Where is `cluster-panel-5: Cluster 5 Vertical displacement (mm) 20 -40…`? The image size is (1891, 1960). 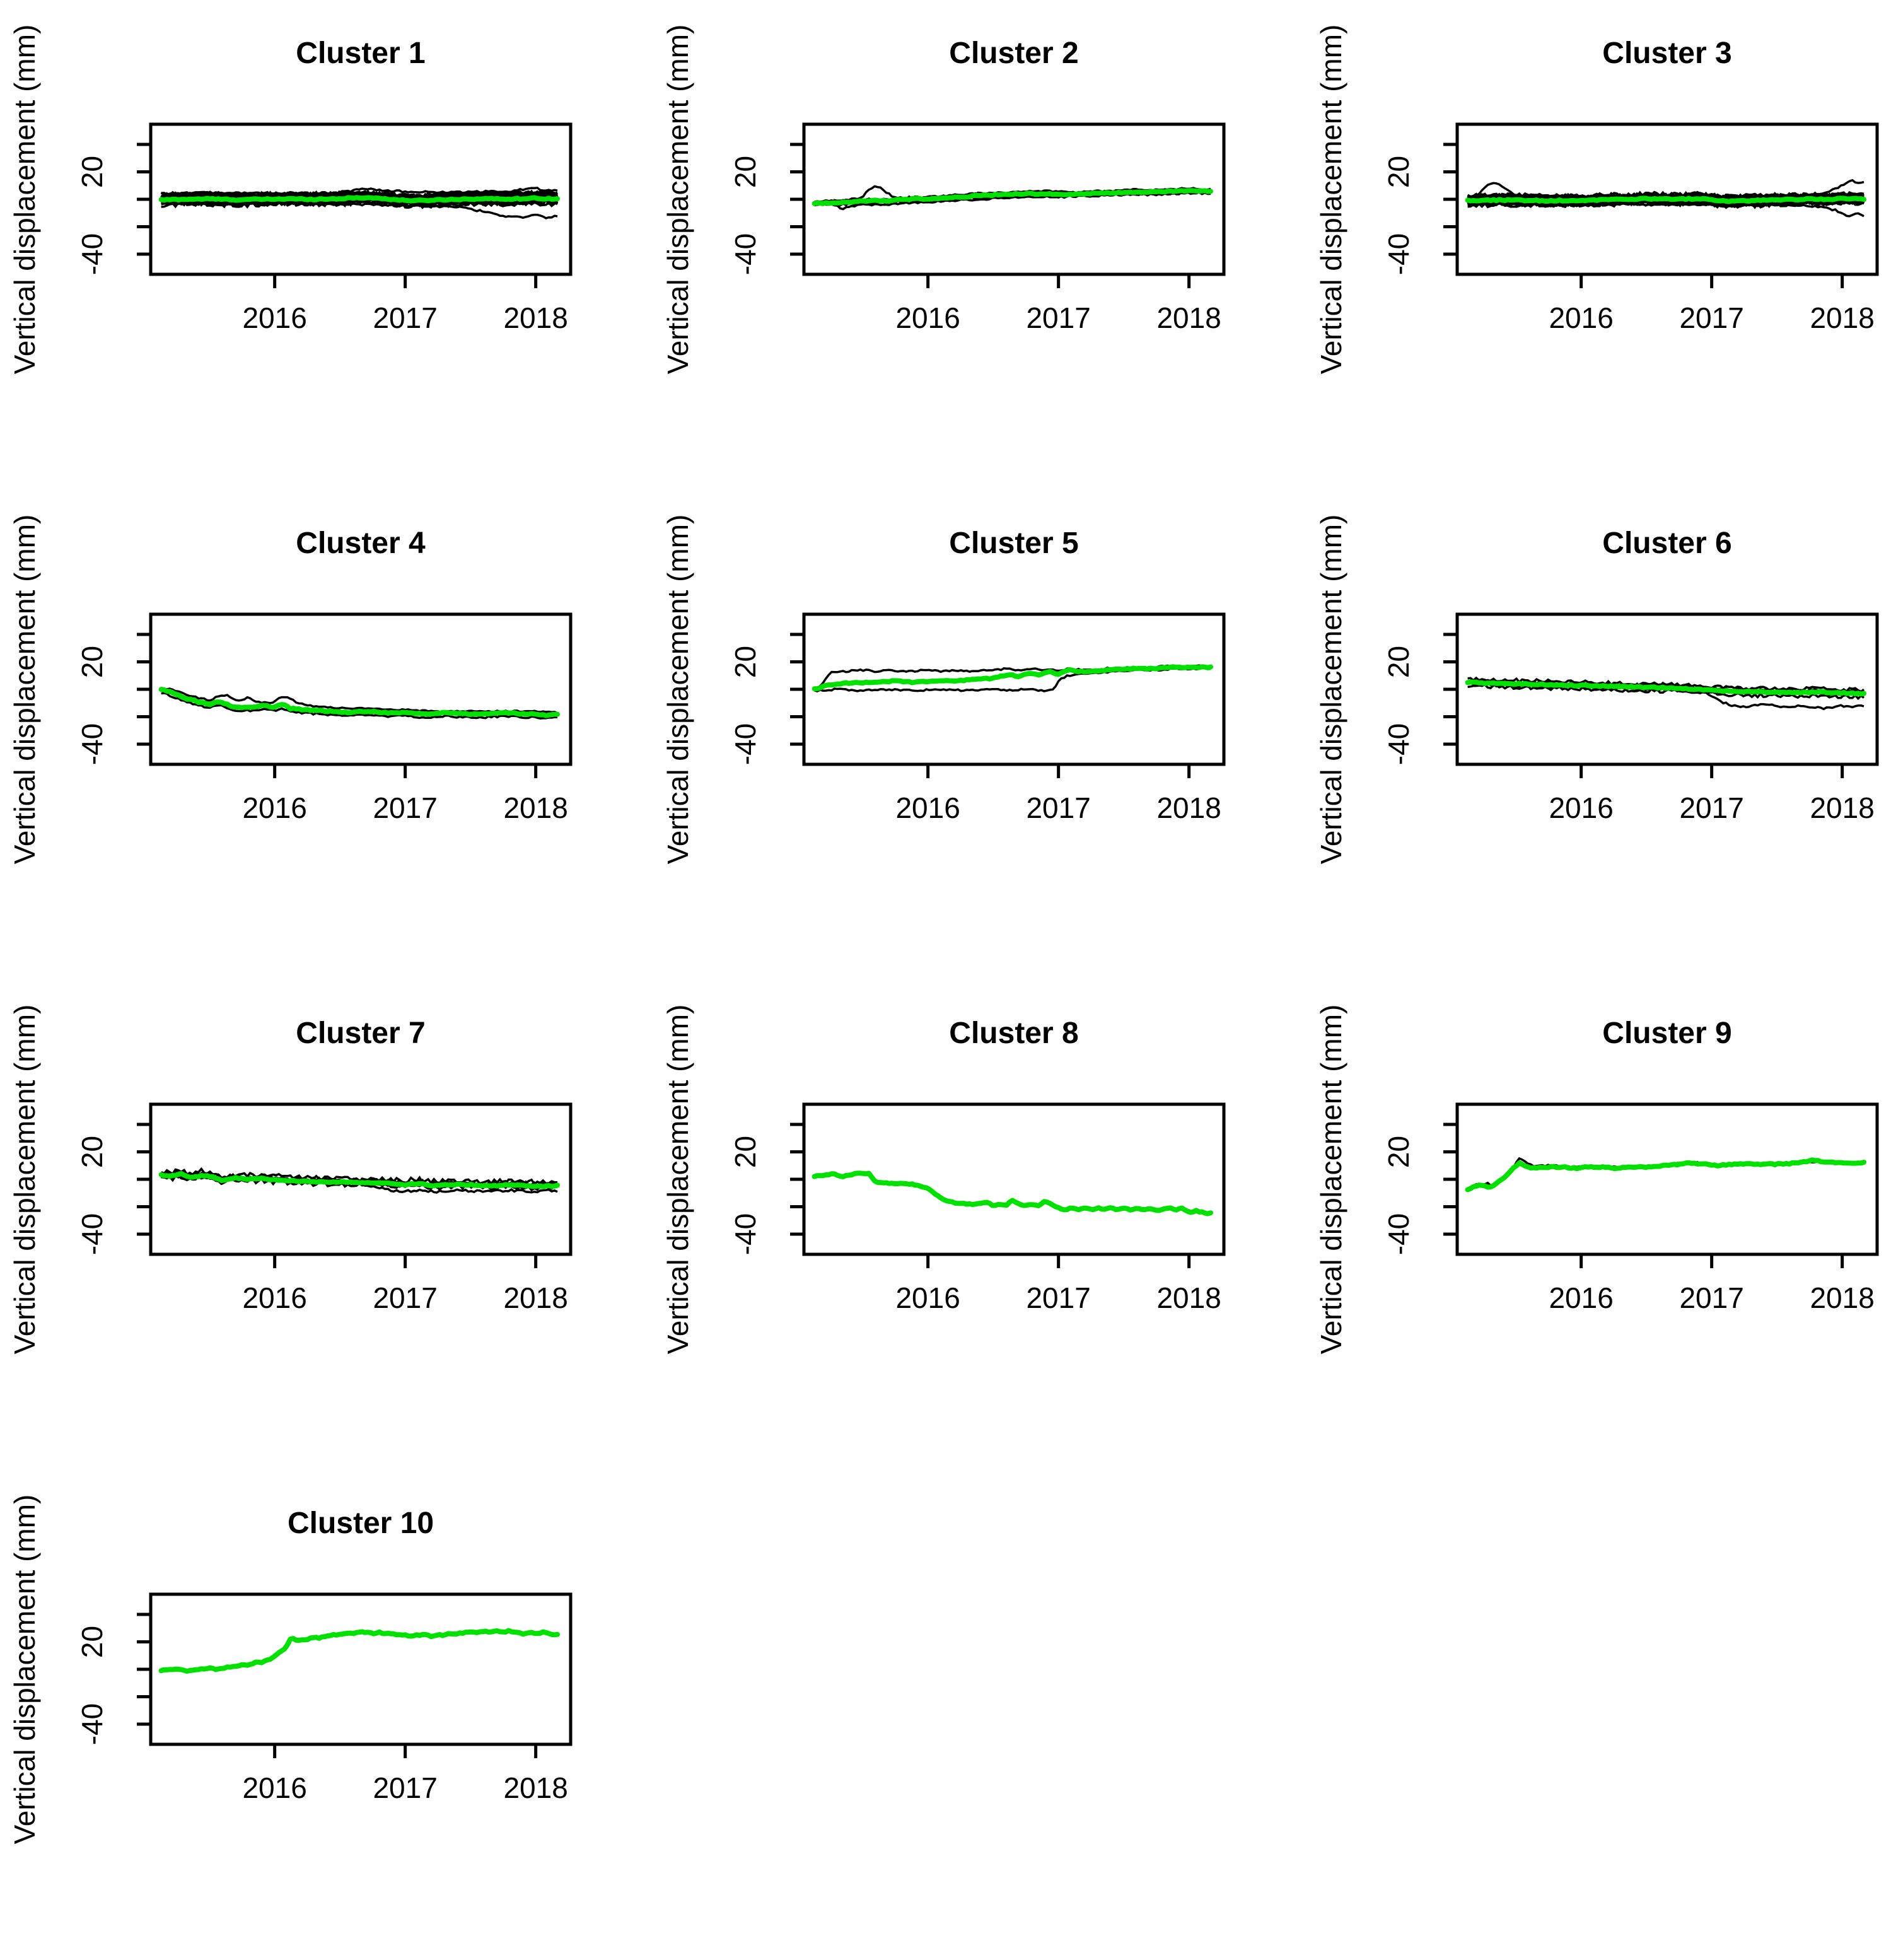 cluster-panel-5: Cluster 5 Vertical displacement (mm) 20 -40… is located at coordinates (943, 690).